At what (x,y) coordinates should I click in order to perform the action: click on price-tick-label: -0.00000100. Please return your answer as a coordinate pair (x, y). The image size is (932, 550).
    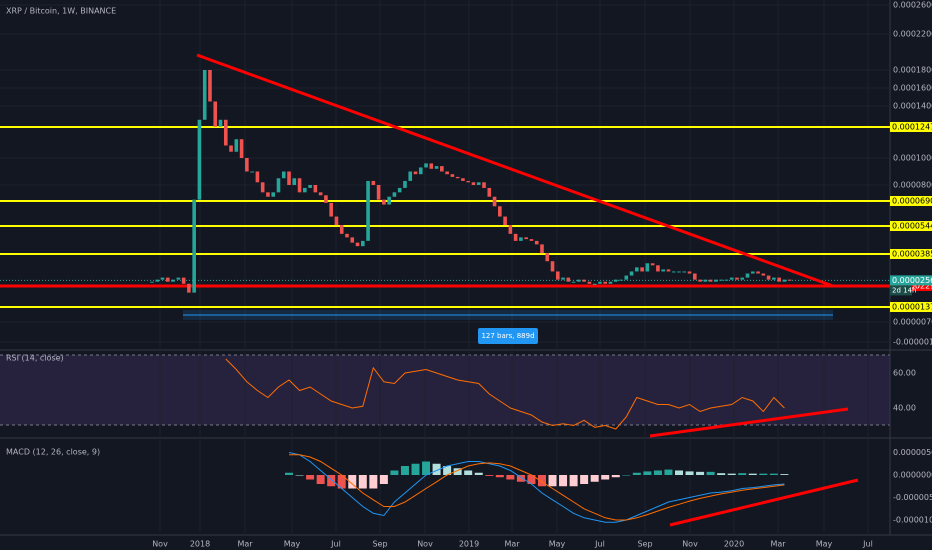
    Looking at the image, I should click on (912, 342).